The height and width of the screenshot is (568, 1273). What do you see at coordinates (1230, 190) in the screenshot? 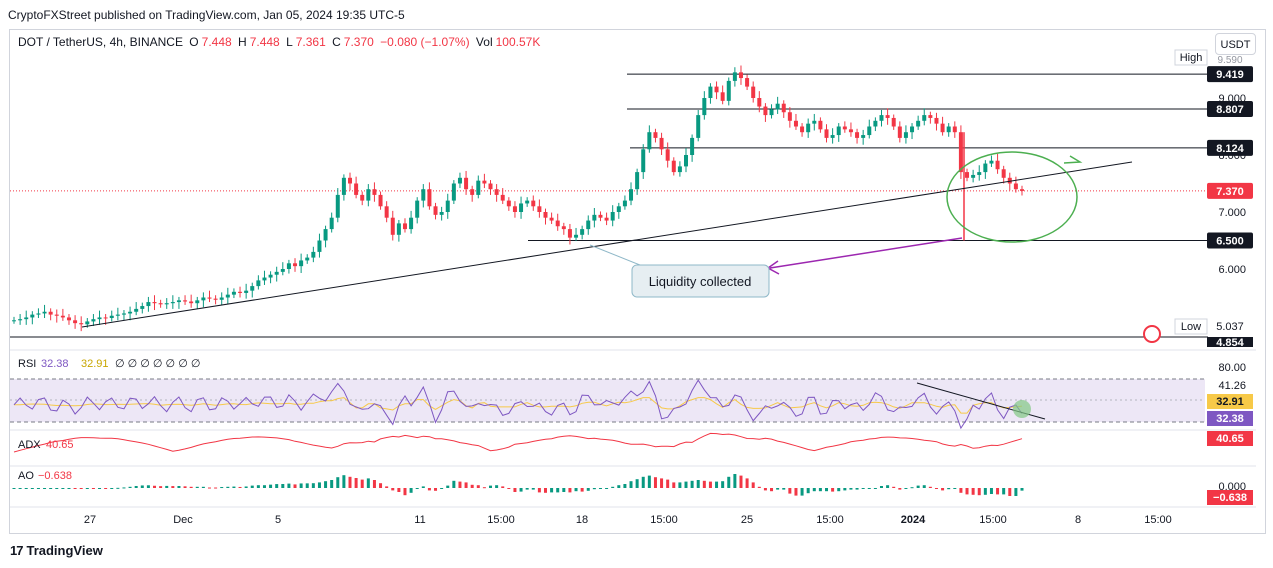
I see `current-price-box` at bounding box center [1230, 190].